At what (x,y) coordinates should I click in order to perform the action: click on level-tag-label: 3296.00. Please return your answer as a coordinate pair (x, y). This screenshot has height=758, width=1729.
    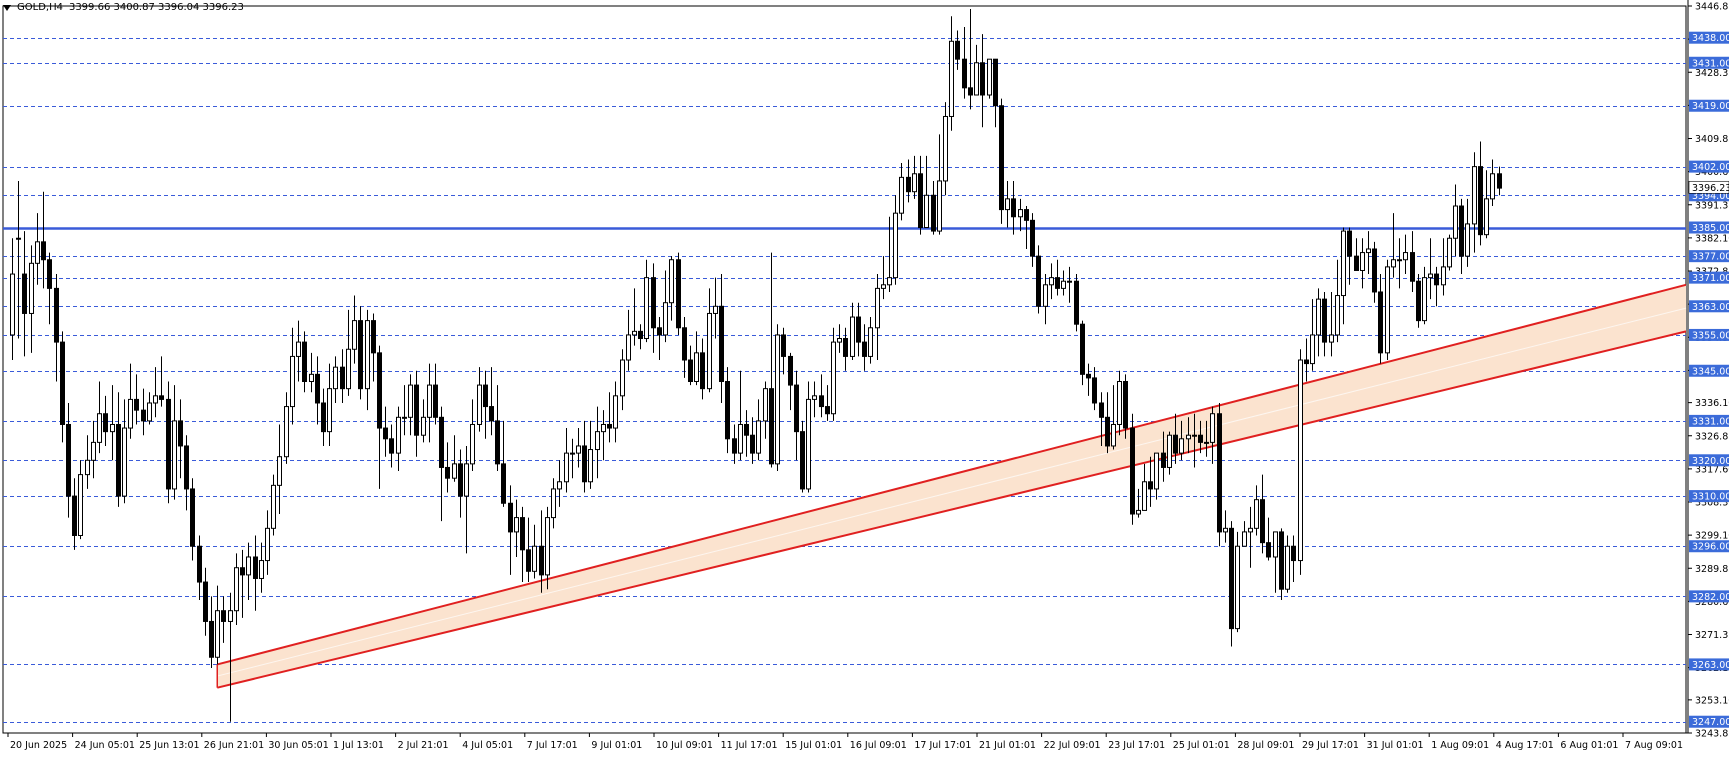
    Looking at the image, I should click on (1710, 547).